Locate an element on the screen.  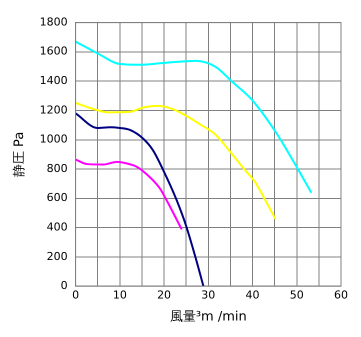
x-tick-label: 0 is located at coordinates (76, 295).